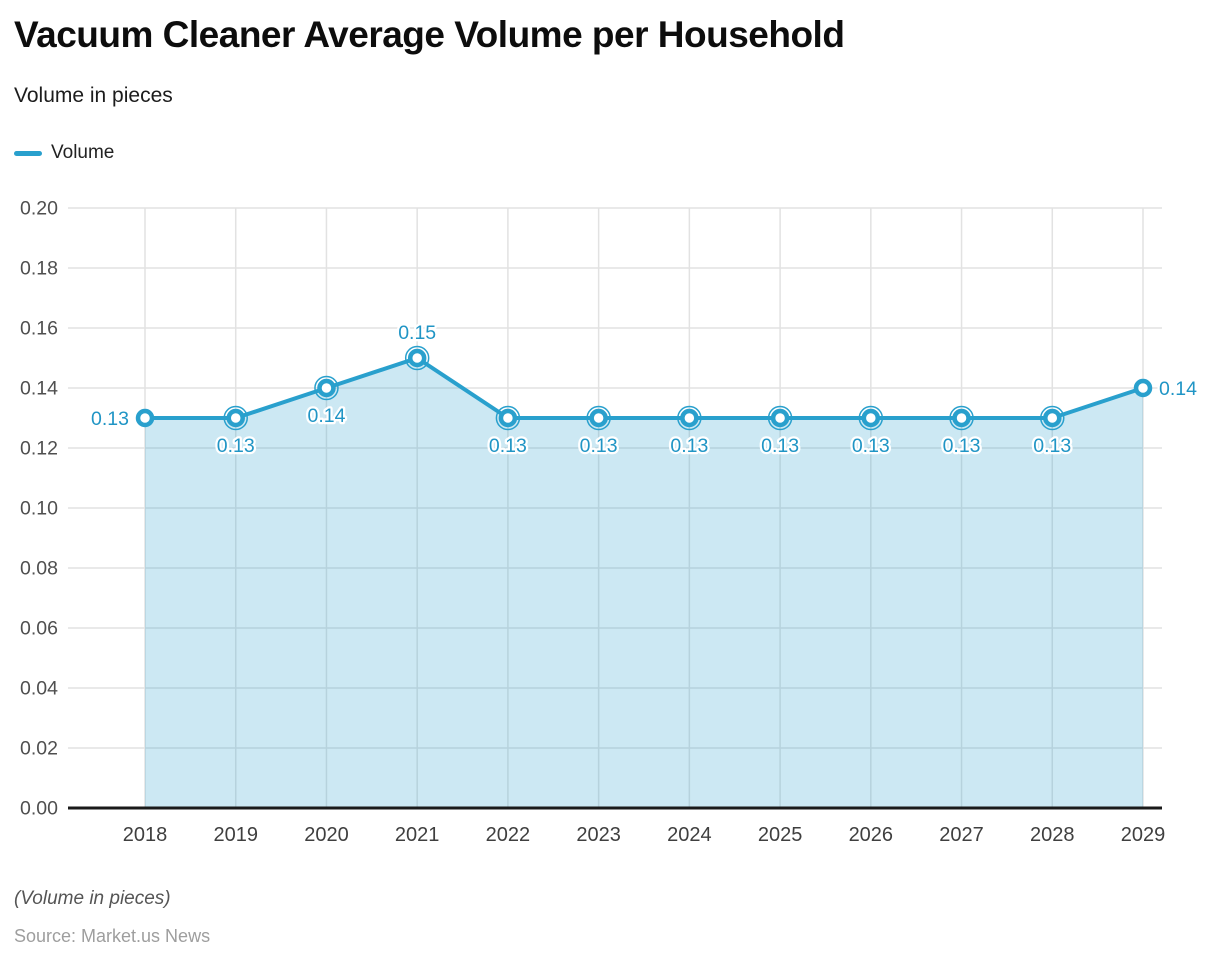  What do you see at coordinates (145, 835) in the screenshot?
I see `x-tick-label: 2018` at bounding box center [145, 835].